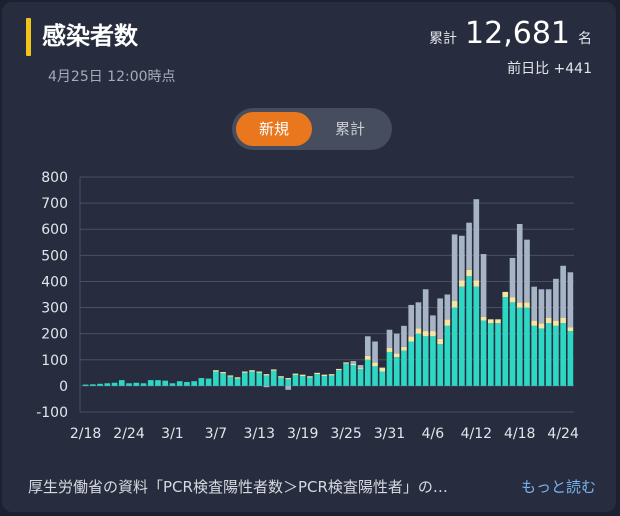 This screenshot has height=516, width=620. What do you see at coordinates (563, 434) in the screenshot?
I see `x-tick-label: 4/24` at bounding box center [563, 434].